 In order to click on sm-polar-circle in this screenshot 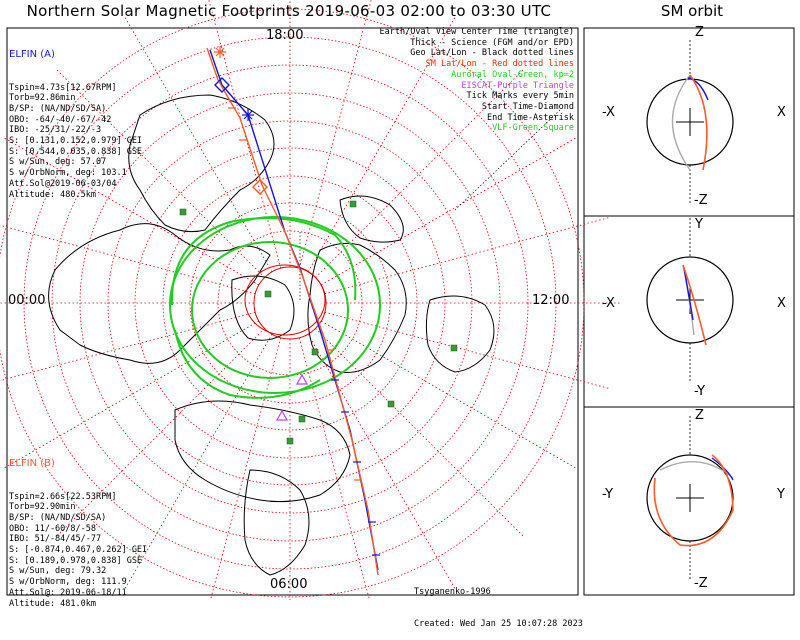, I will do `click(285, 300)`.